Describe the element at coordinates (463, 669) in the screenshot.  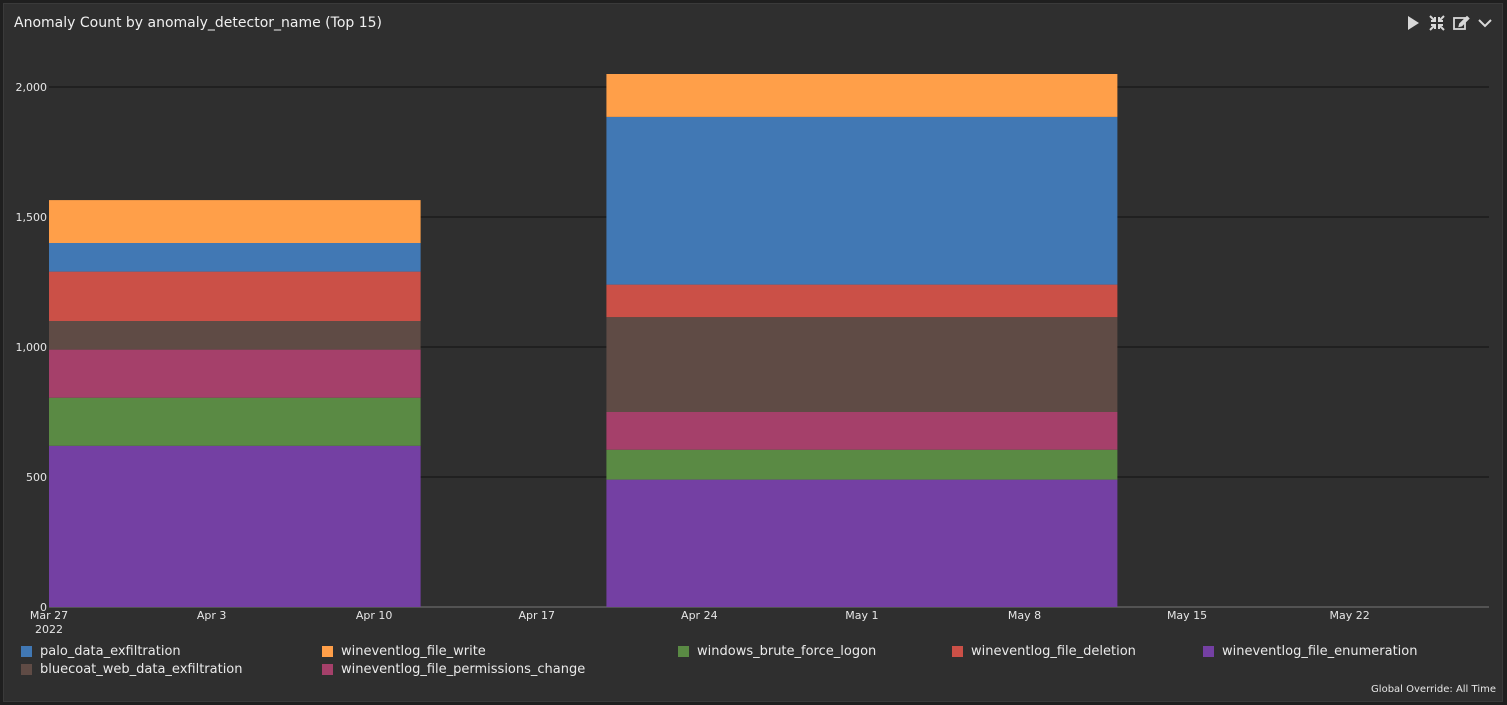
I see `legend-label: wineventlog_file_permissions_change` at that location.